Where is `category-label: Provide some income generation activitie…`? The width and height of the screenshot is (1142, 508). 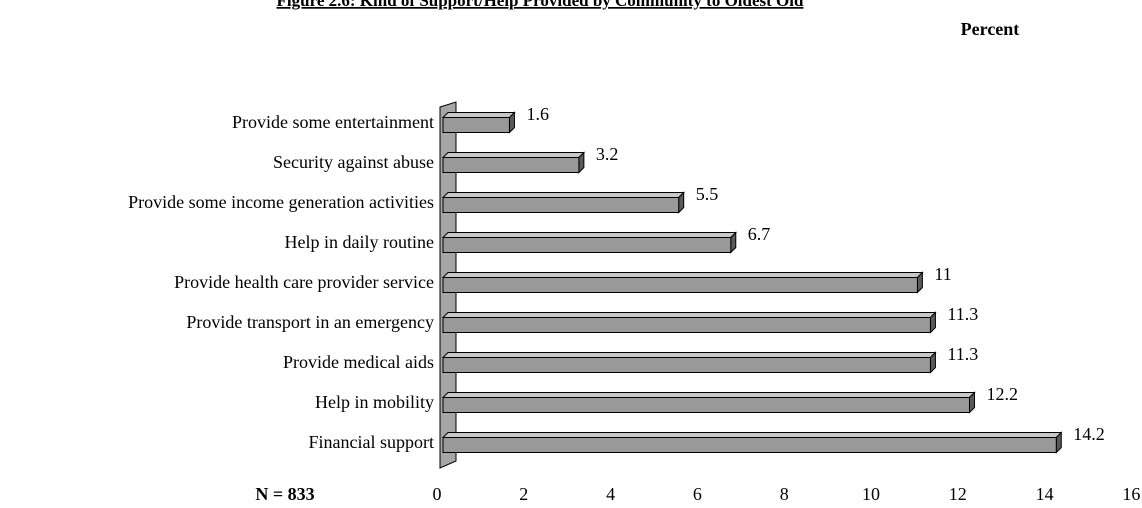 category-label: Provide some income generation activitie… is located at coordinates (281, 202).